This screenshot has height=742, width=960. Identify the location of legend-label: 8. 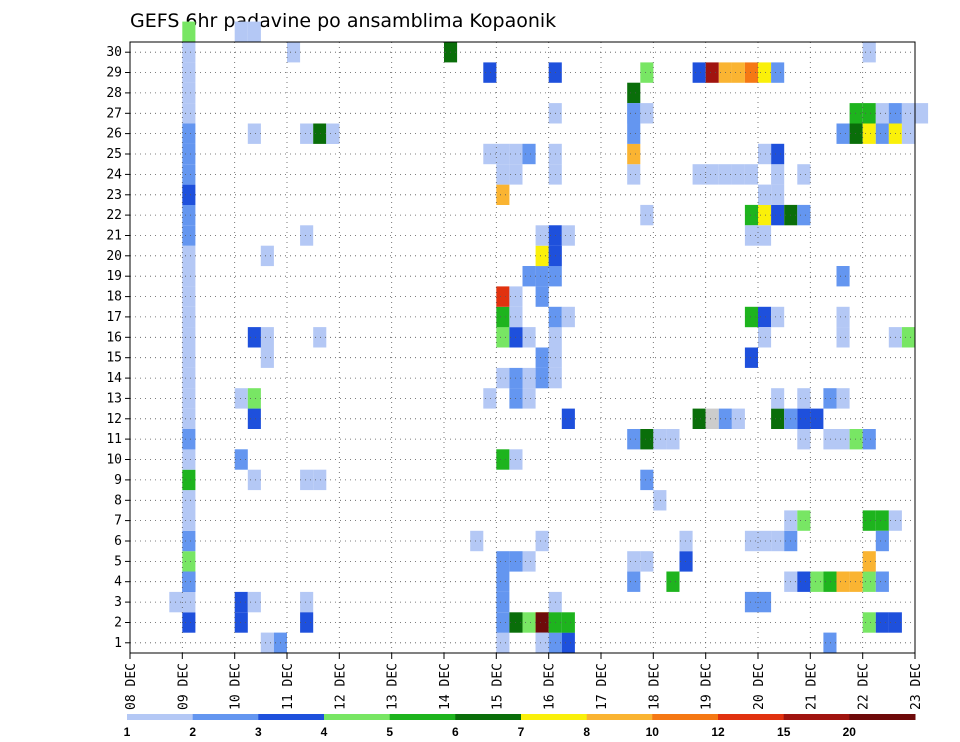
(586, 732).